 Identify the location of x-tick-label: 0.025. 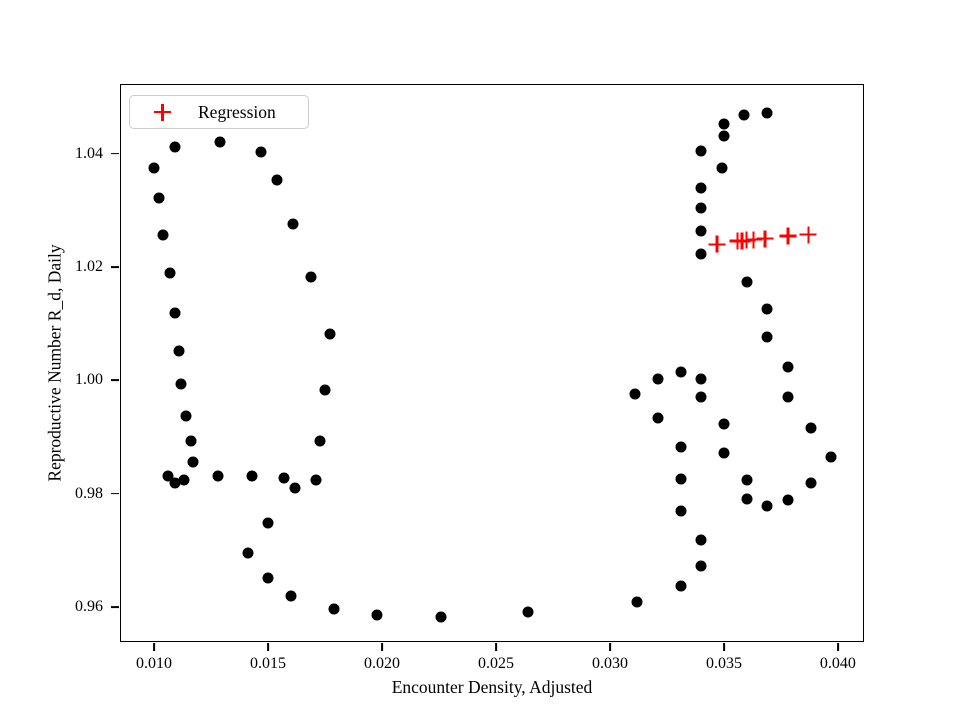
(495, 663).